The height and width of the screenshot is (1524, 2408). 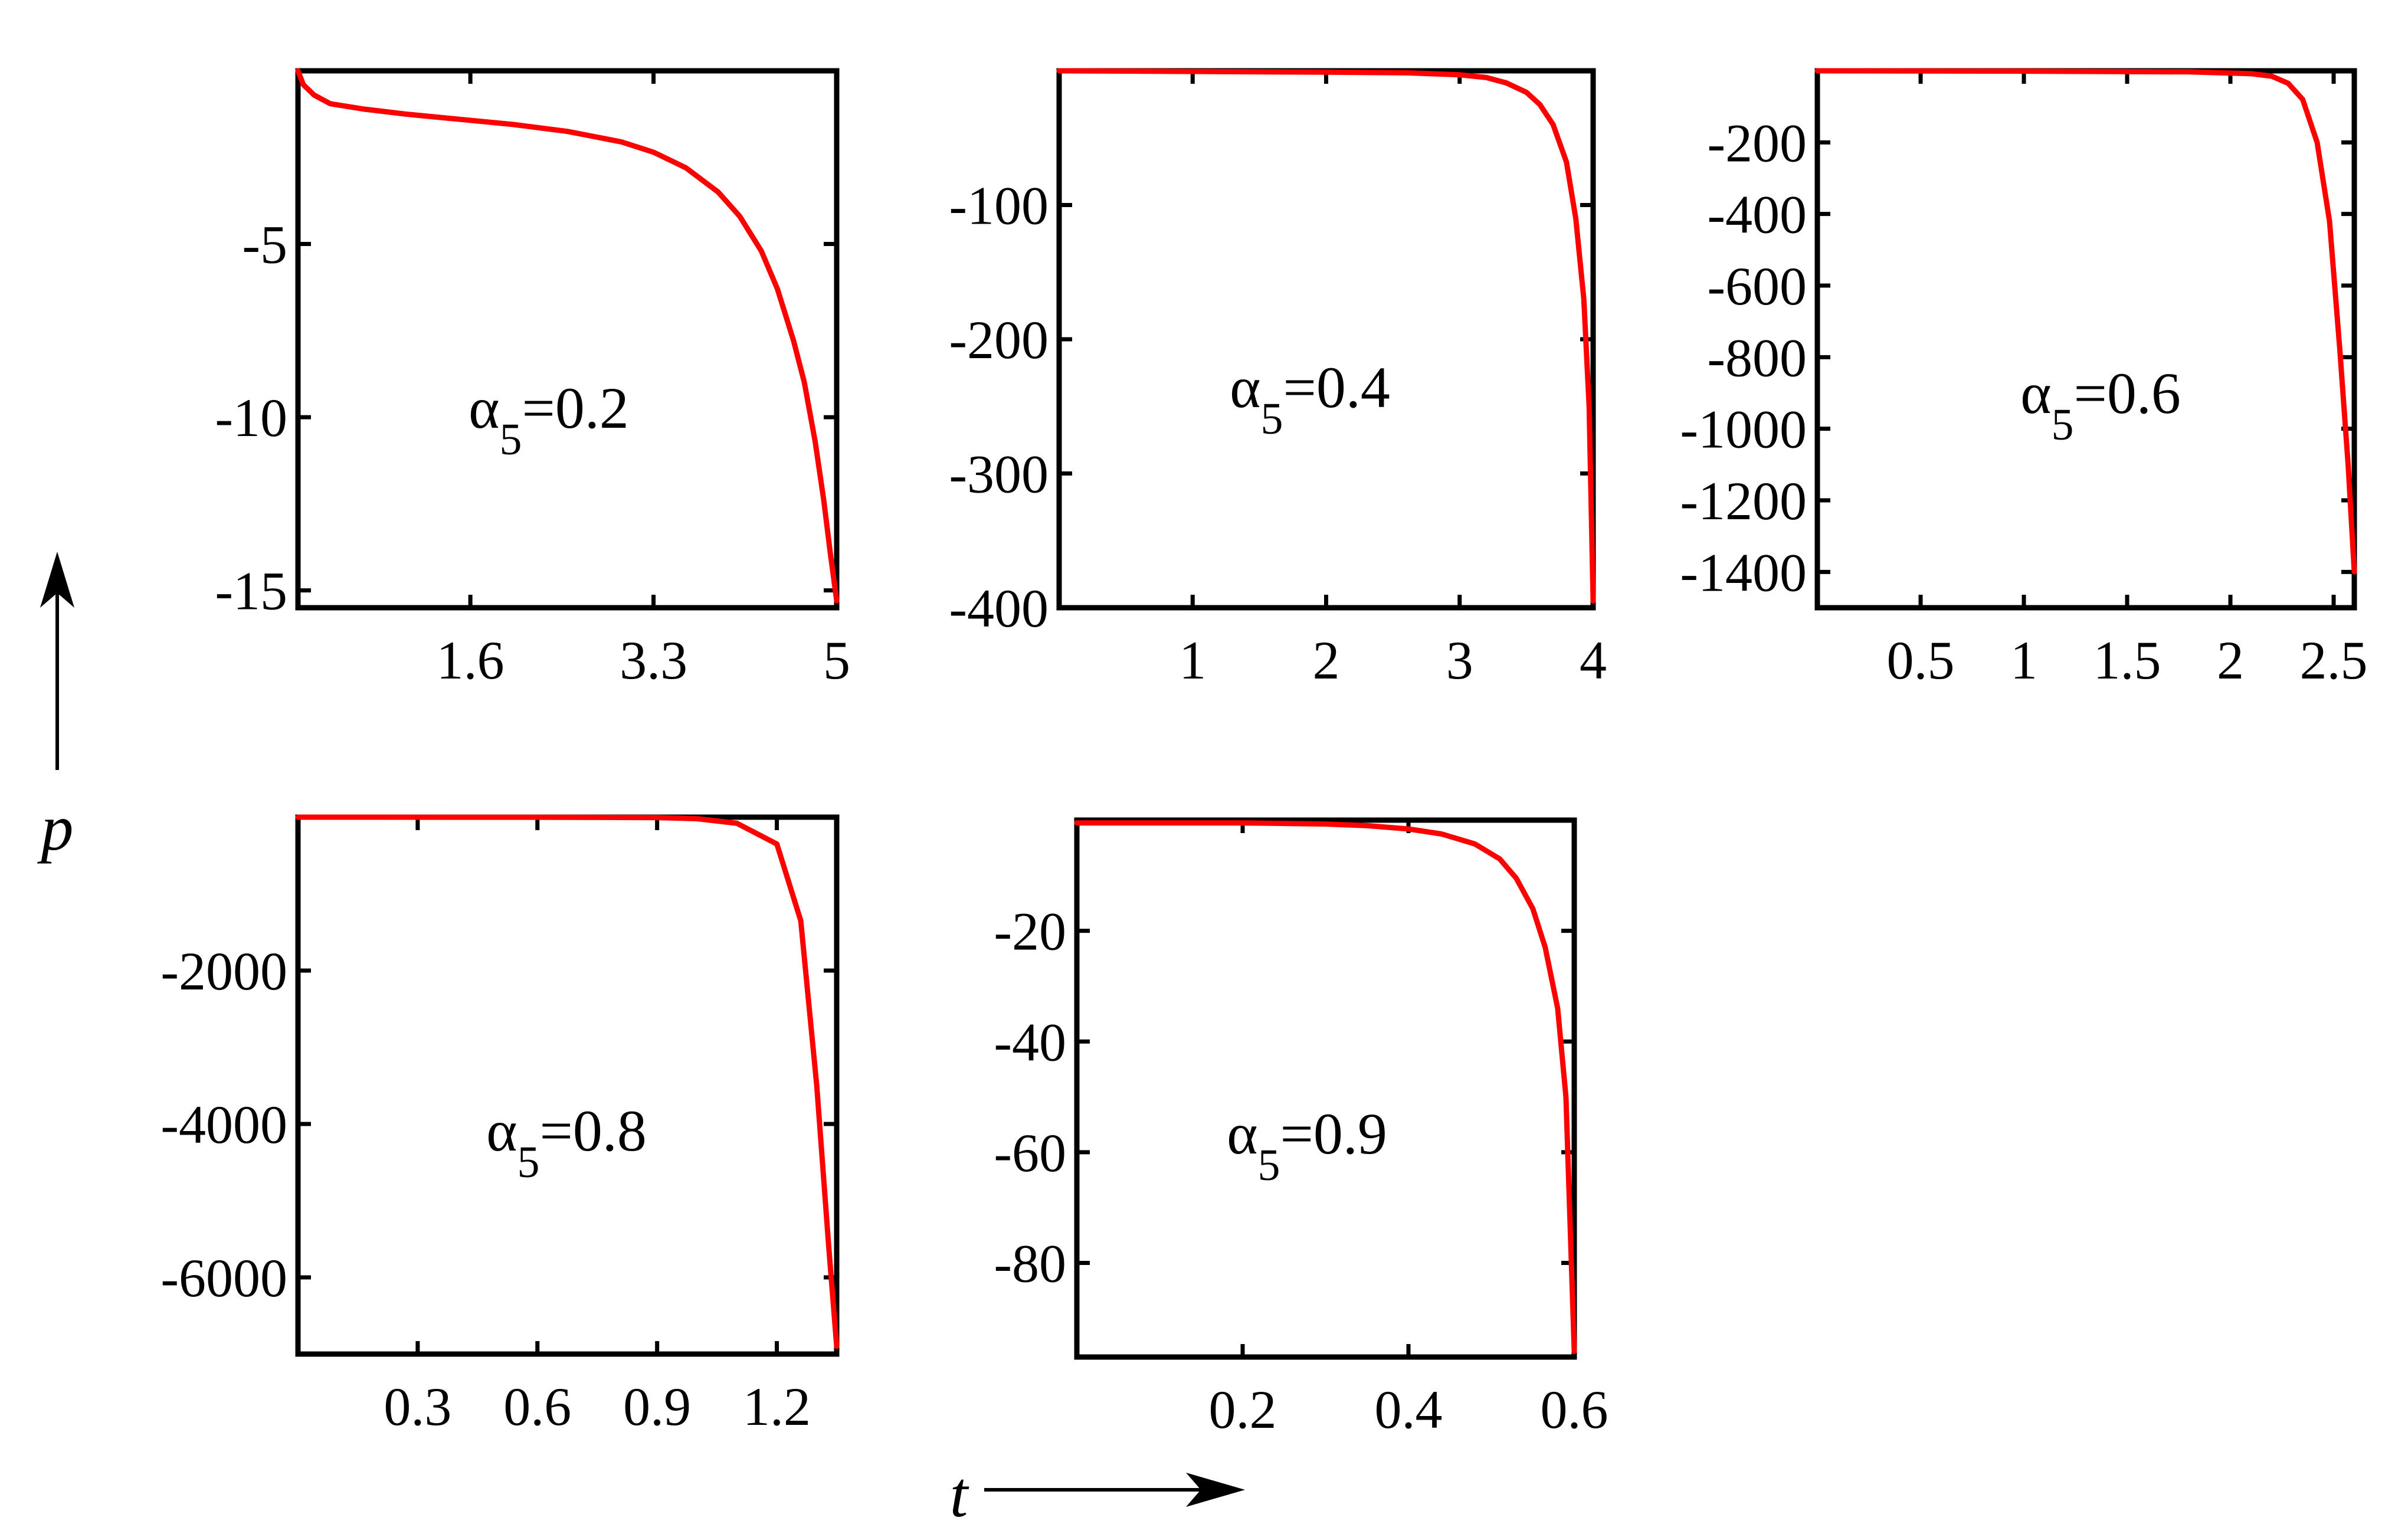 I want to click on y-tick-label: -2000, so click(x=223, y=971).